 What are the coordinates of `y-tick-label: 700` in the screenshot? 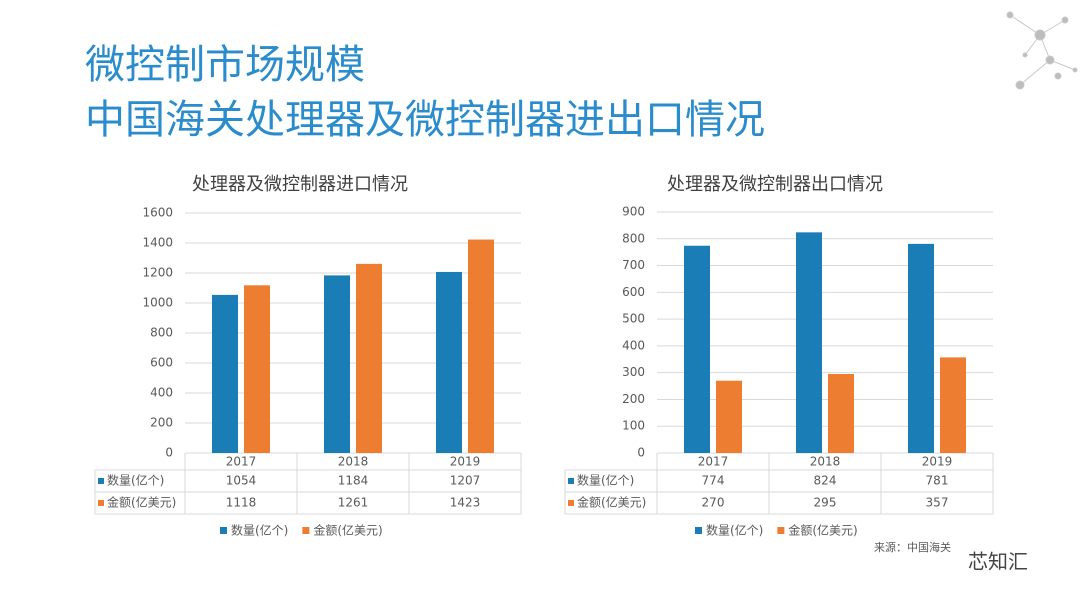 It's located at (633, 265).